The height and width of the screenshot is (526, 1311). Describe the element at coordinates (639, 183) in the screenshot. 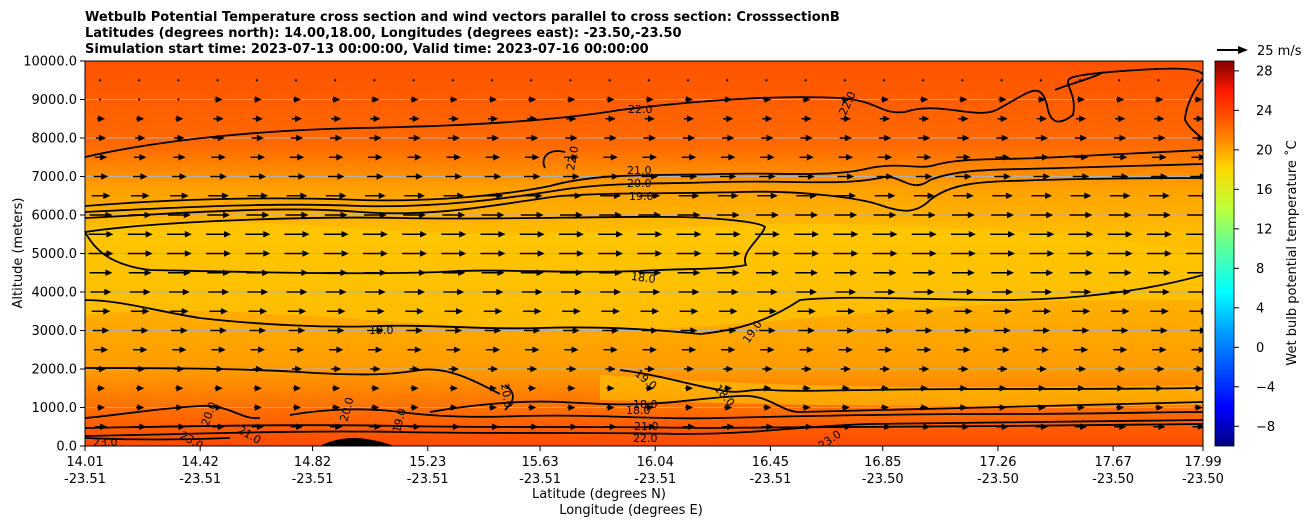

I see `contour-label-20: 20.0` at that location.